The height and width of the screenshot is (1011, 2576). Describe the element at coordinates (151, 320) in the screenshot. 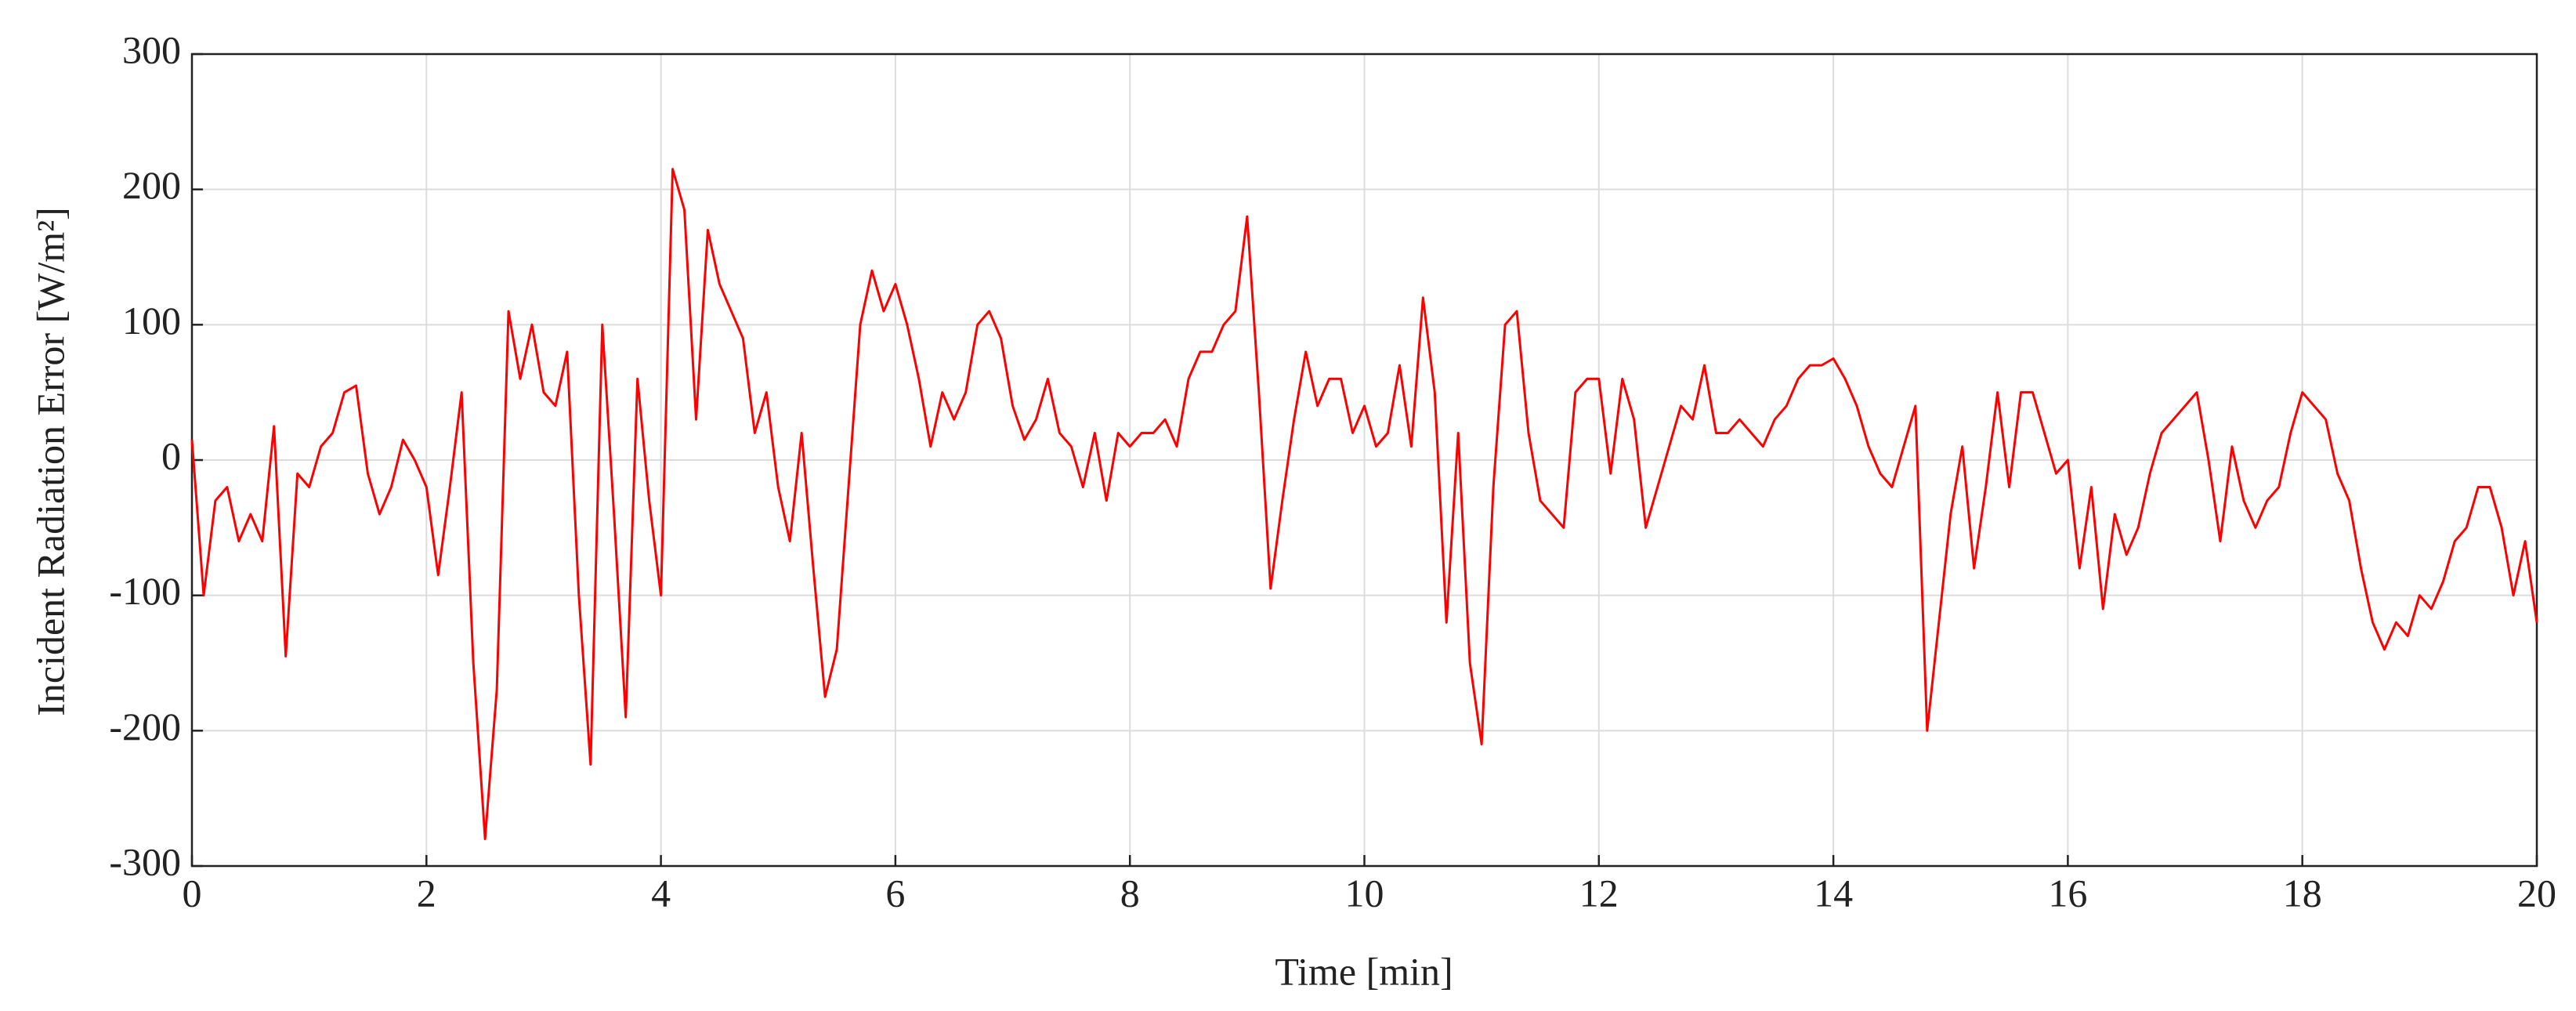

I see `y-tick-label: 100` at that location.